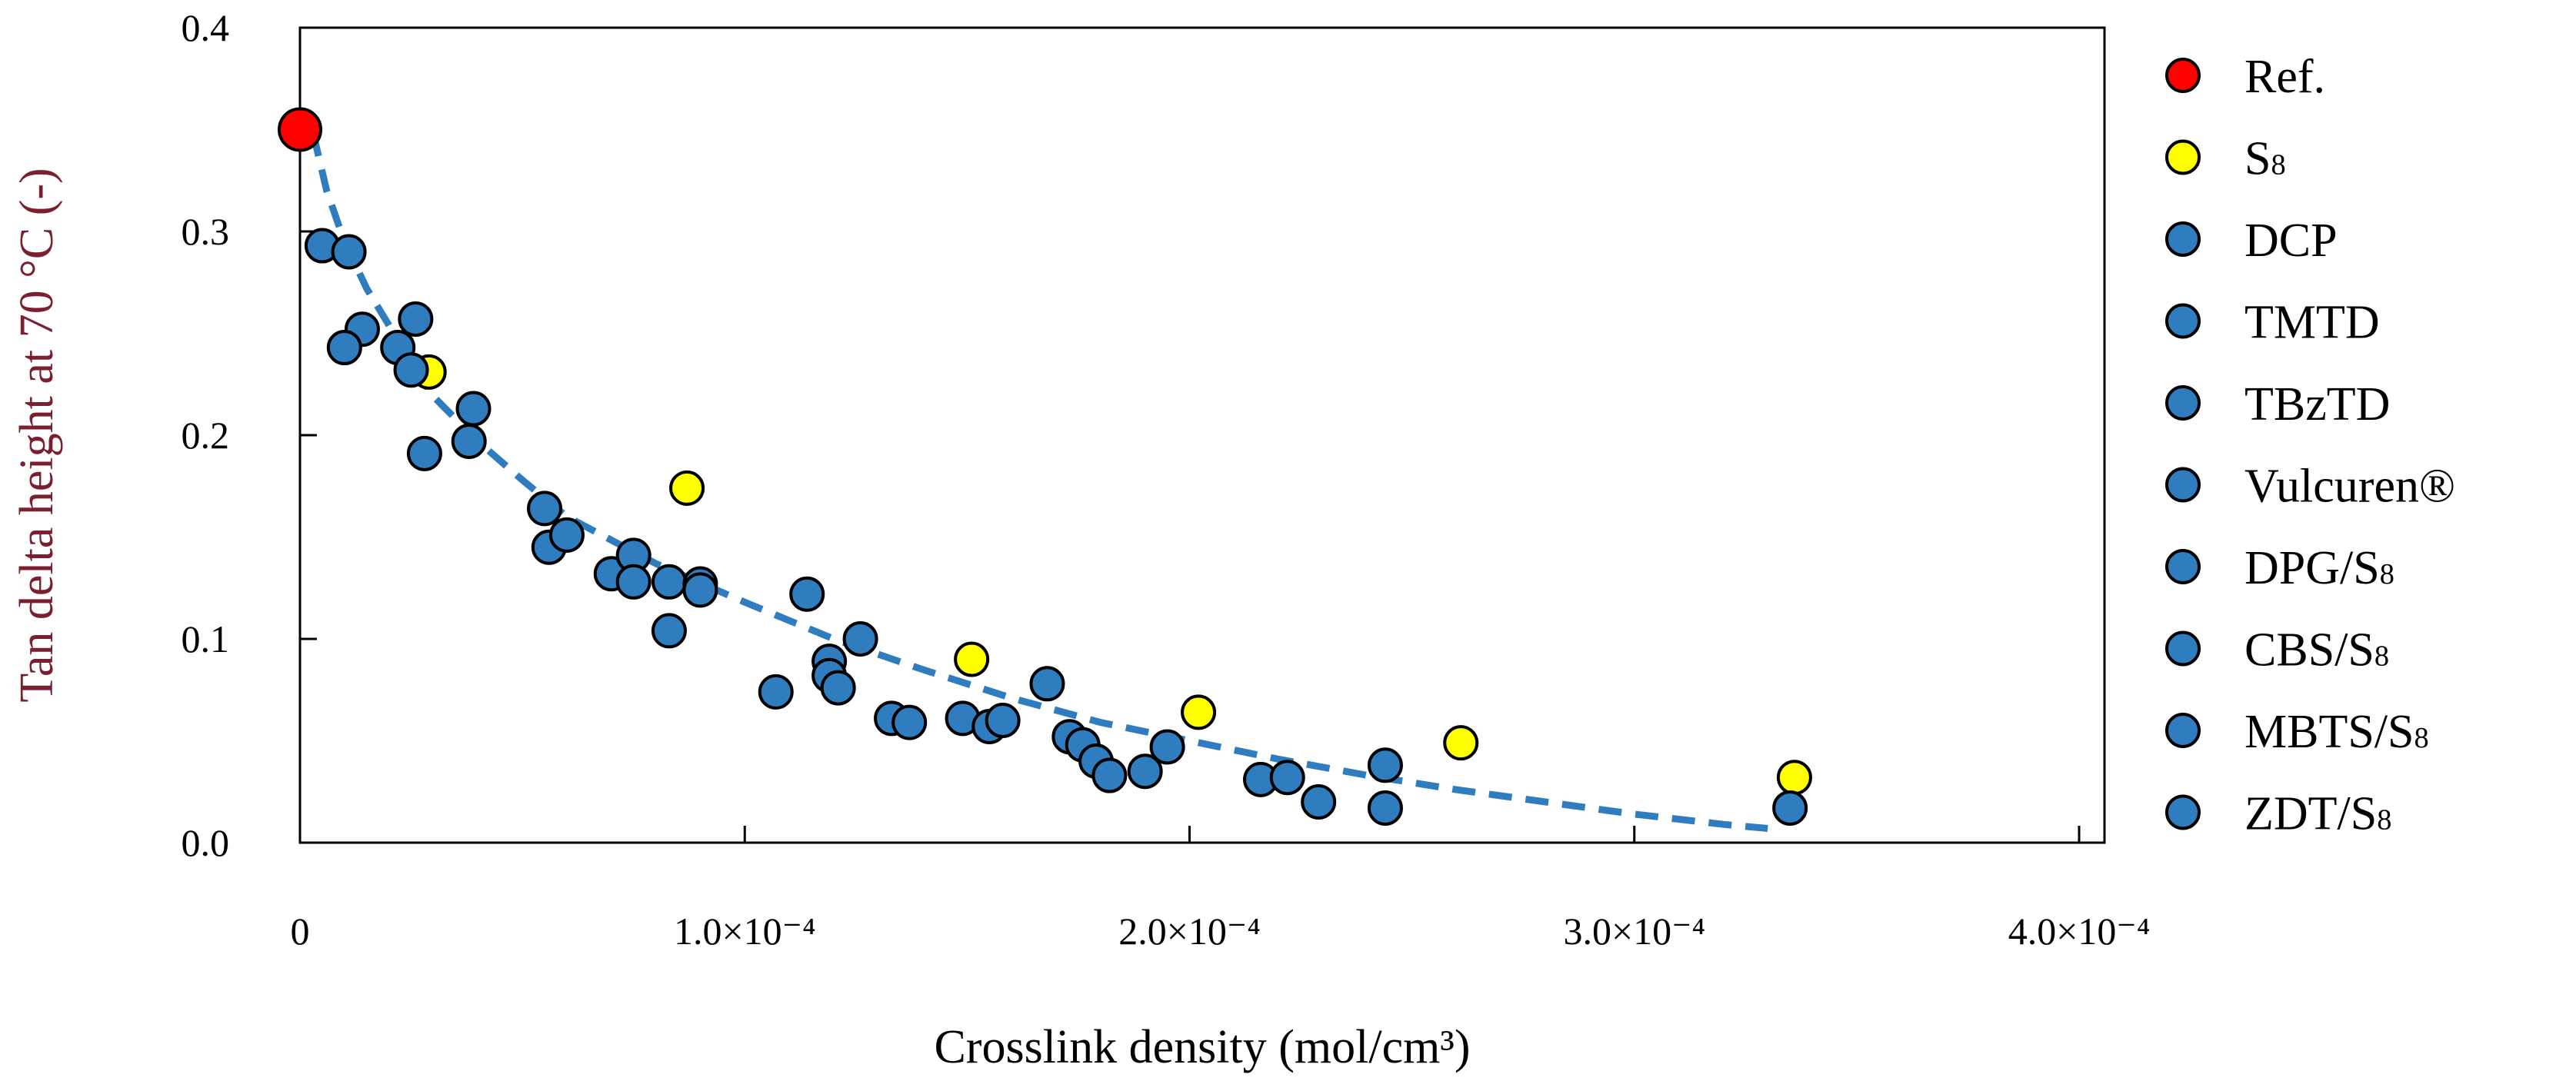  What do you see at coordinates (206, 231) in the screenshot?
I see `y-tick-label: 0.3` at bounding box center [206, 231].